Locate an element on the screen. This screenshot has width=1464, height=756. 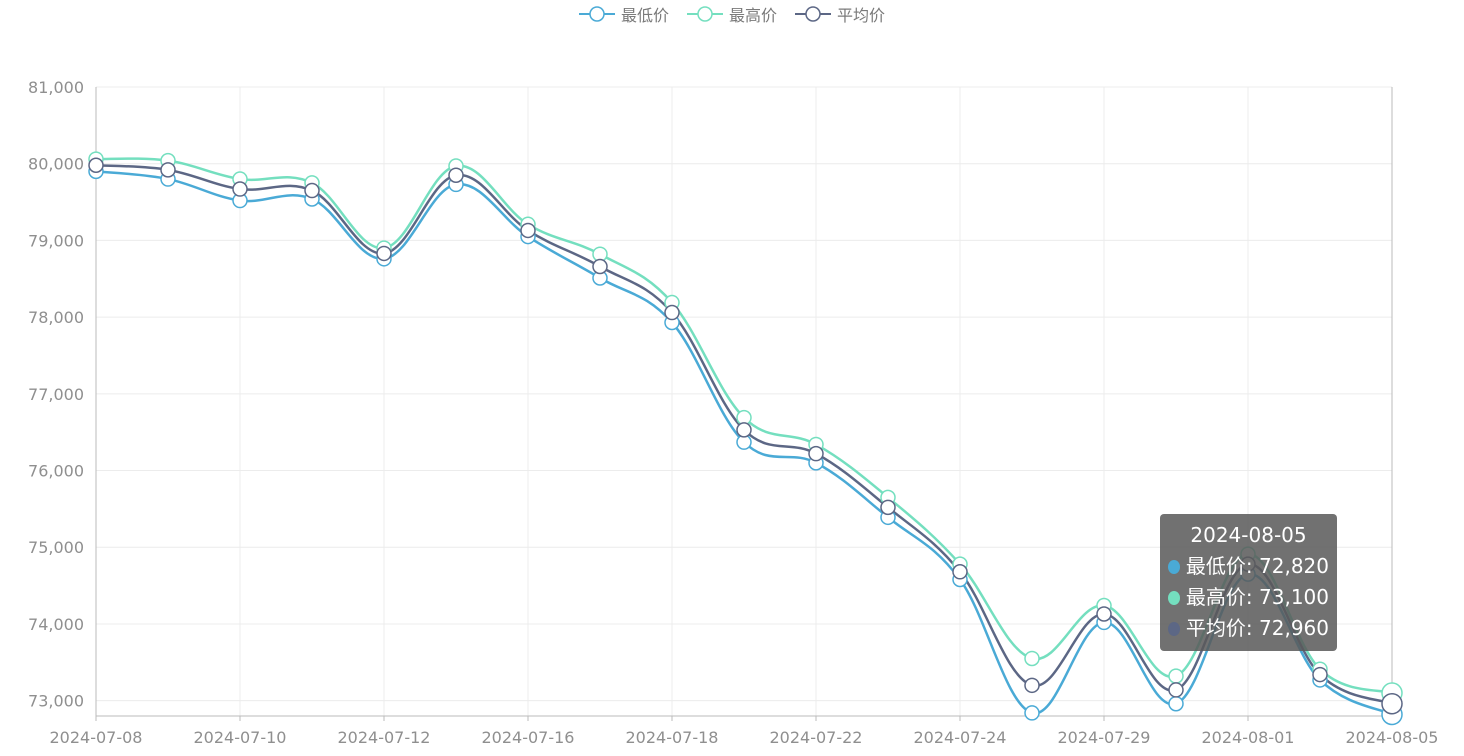
x-tick-label: 2024-07-24 is located at coordinates (960, 737).